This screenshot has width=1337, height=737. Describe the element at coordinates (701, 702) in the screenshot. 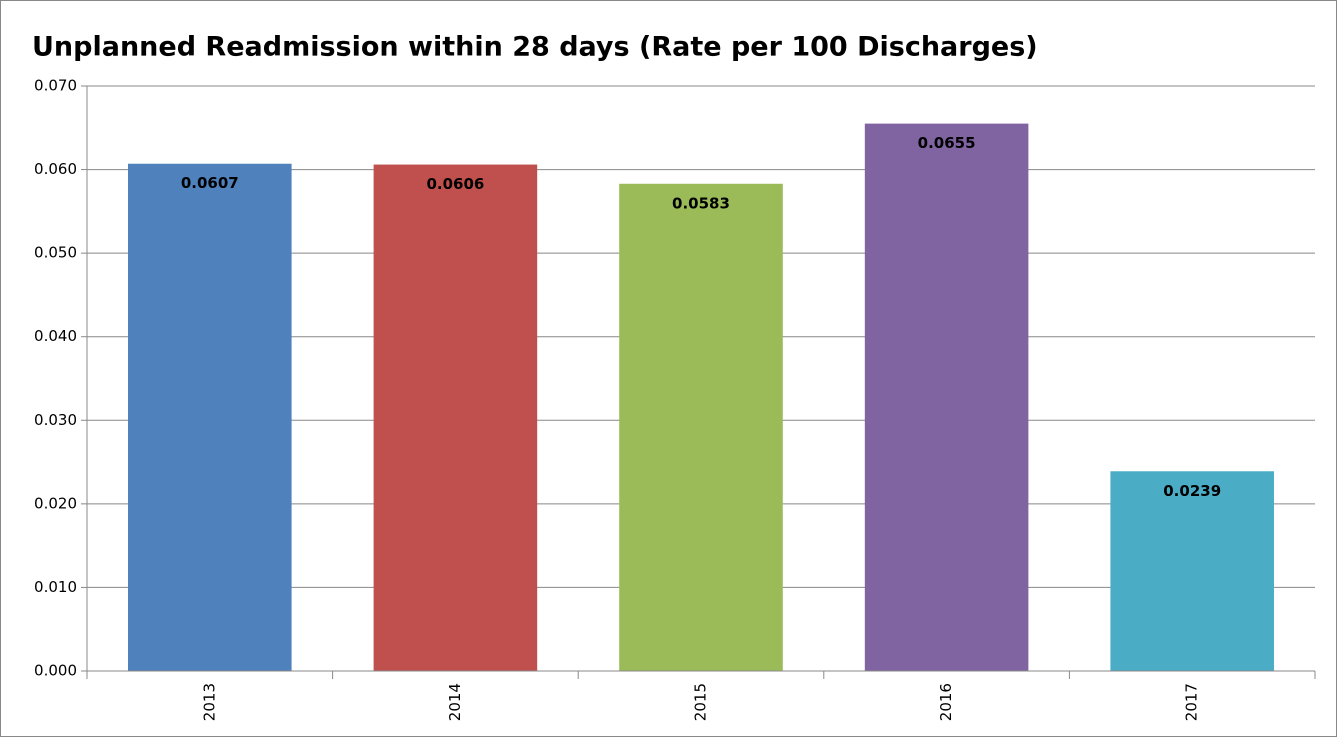

I see `x-tick-label: 2015` at that location.